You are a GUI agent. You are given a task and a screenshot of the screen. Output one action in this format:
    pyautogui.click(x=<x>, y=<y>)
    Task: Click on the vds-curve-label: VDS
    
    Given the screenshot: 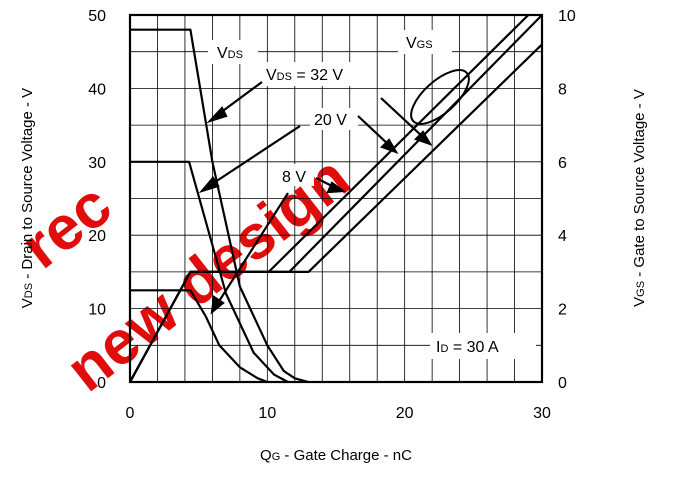 What is the action you would take?
    pyautogui.click(x=230, y=53)
    